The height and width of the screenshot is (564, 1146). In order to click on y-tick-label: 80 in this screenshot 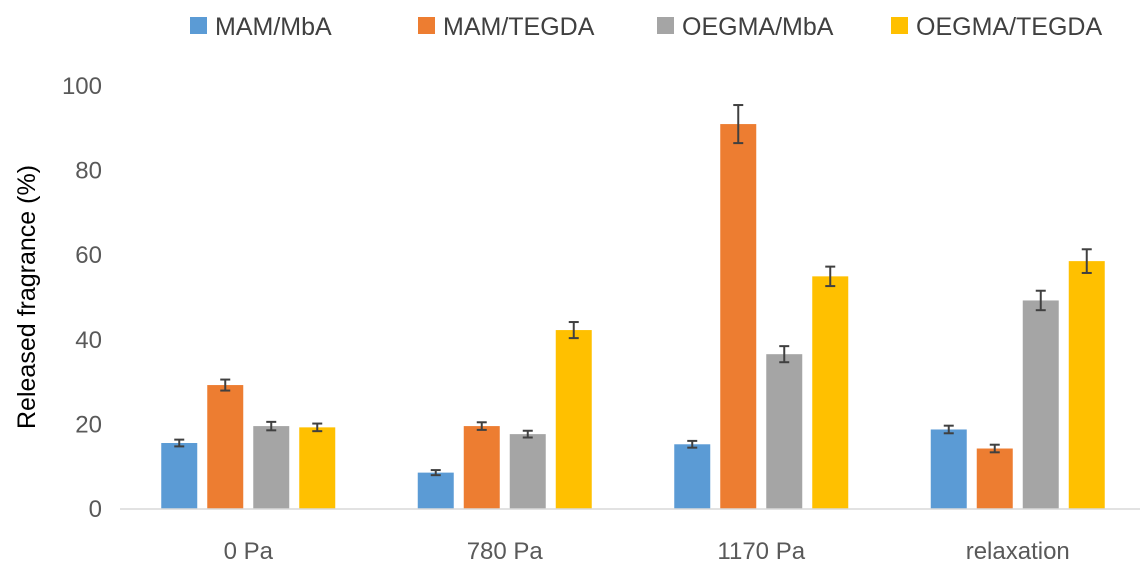, I will do `click(88, 171)`.